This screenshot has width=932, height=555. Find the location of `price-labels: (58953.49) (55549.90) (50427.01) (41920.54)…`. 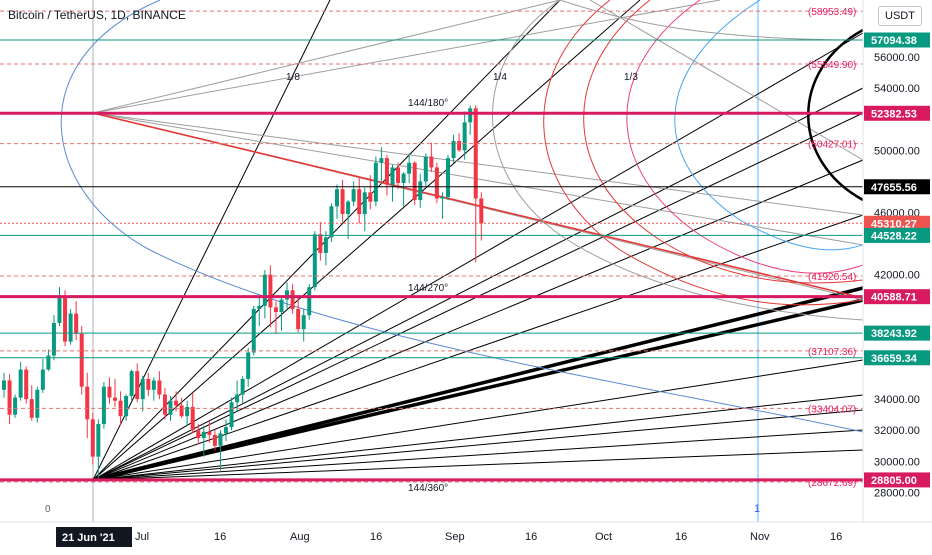

price-labels: (58953.49) (55549.90) (50427.01) (41920.54)… is located at coordinates (869, 248).